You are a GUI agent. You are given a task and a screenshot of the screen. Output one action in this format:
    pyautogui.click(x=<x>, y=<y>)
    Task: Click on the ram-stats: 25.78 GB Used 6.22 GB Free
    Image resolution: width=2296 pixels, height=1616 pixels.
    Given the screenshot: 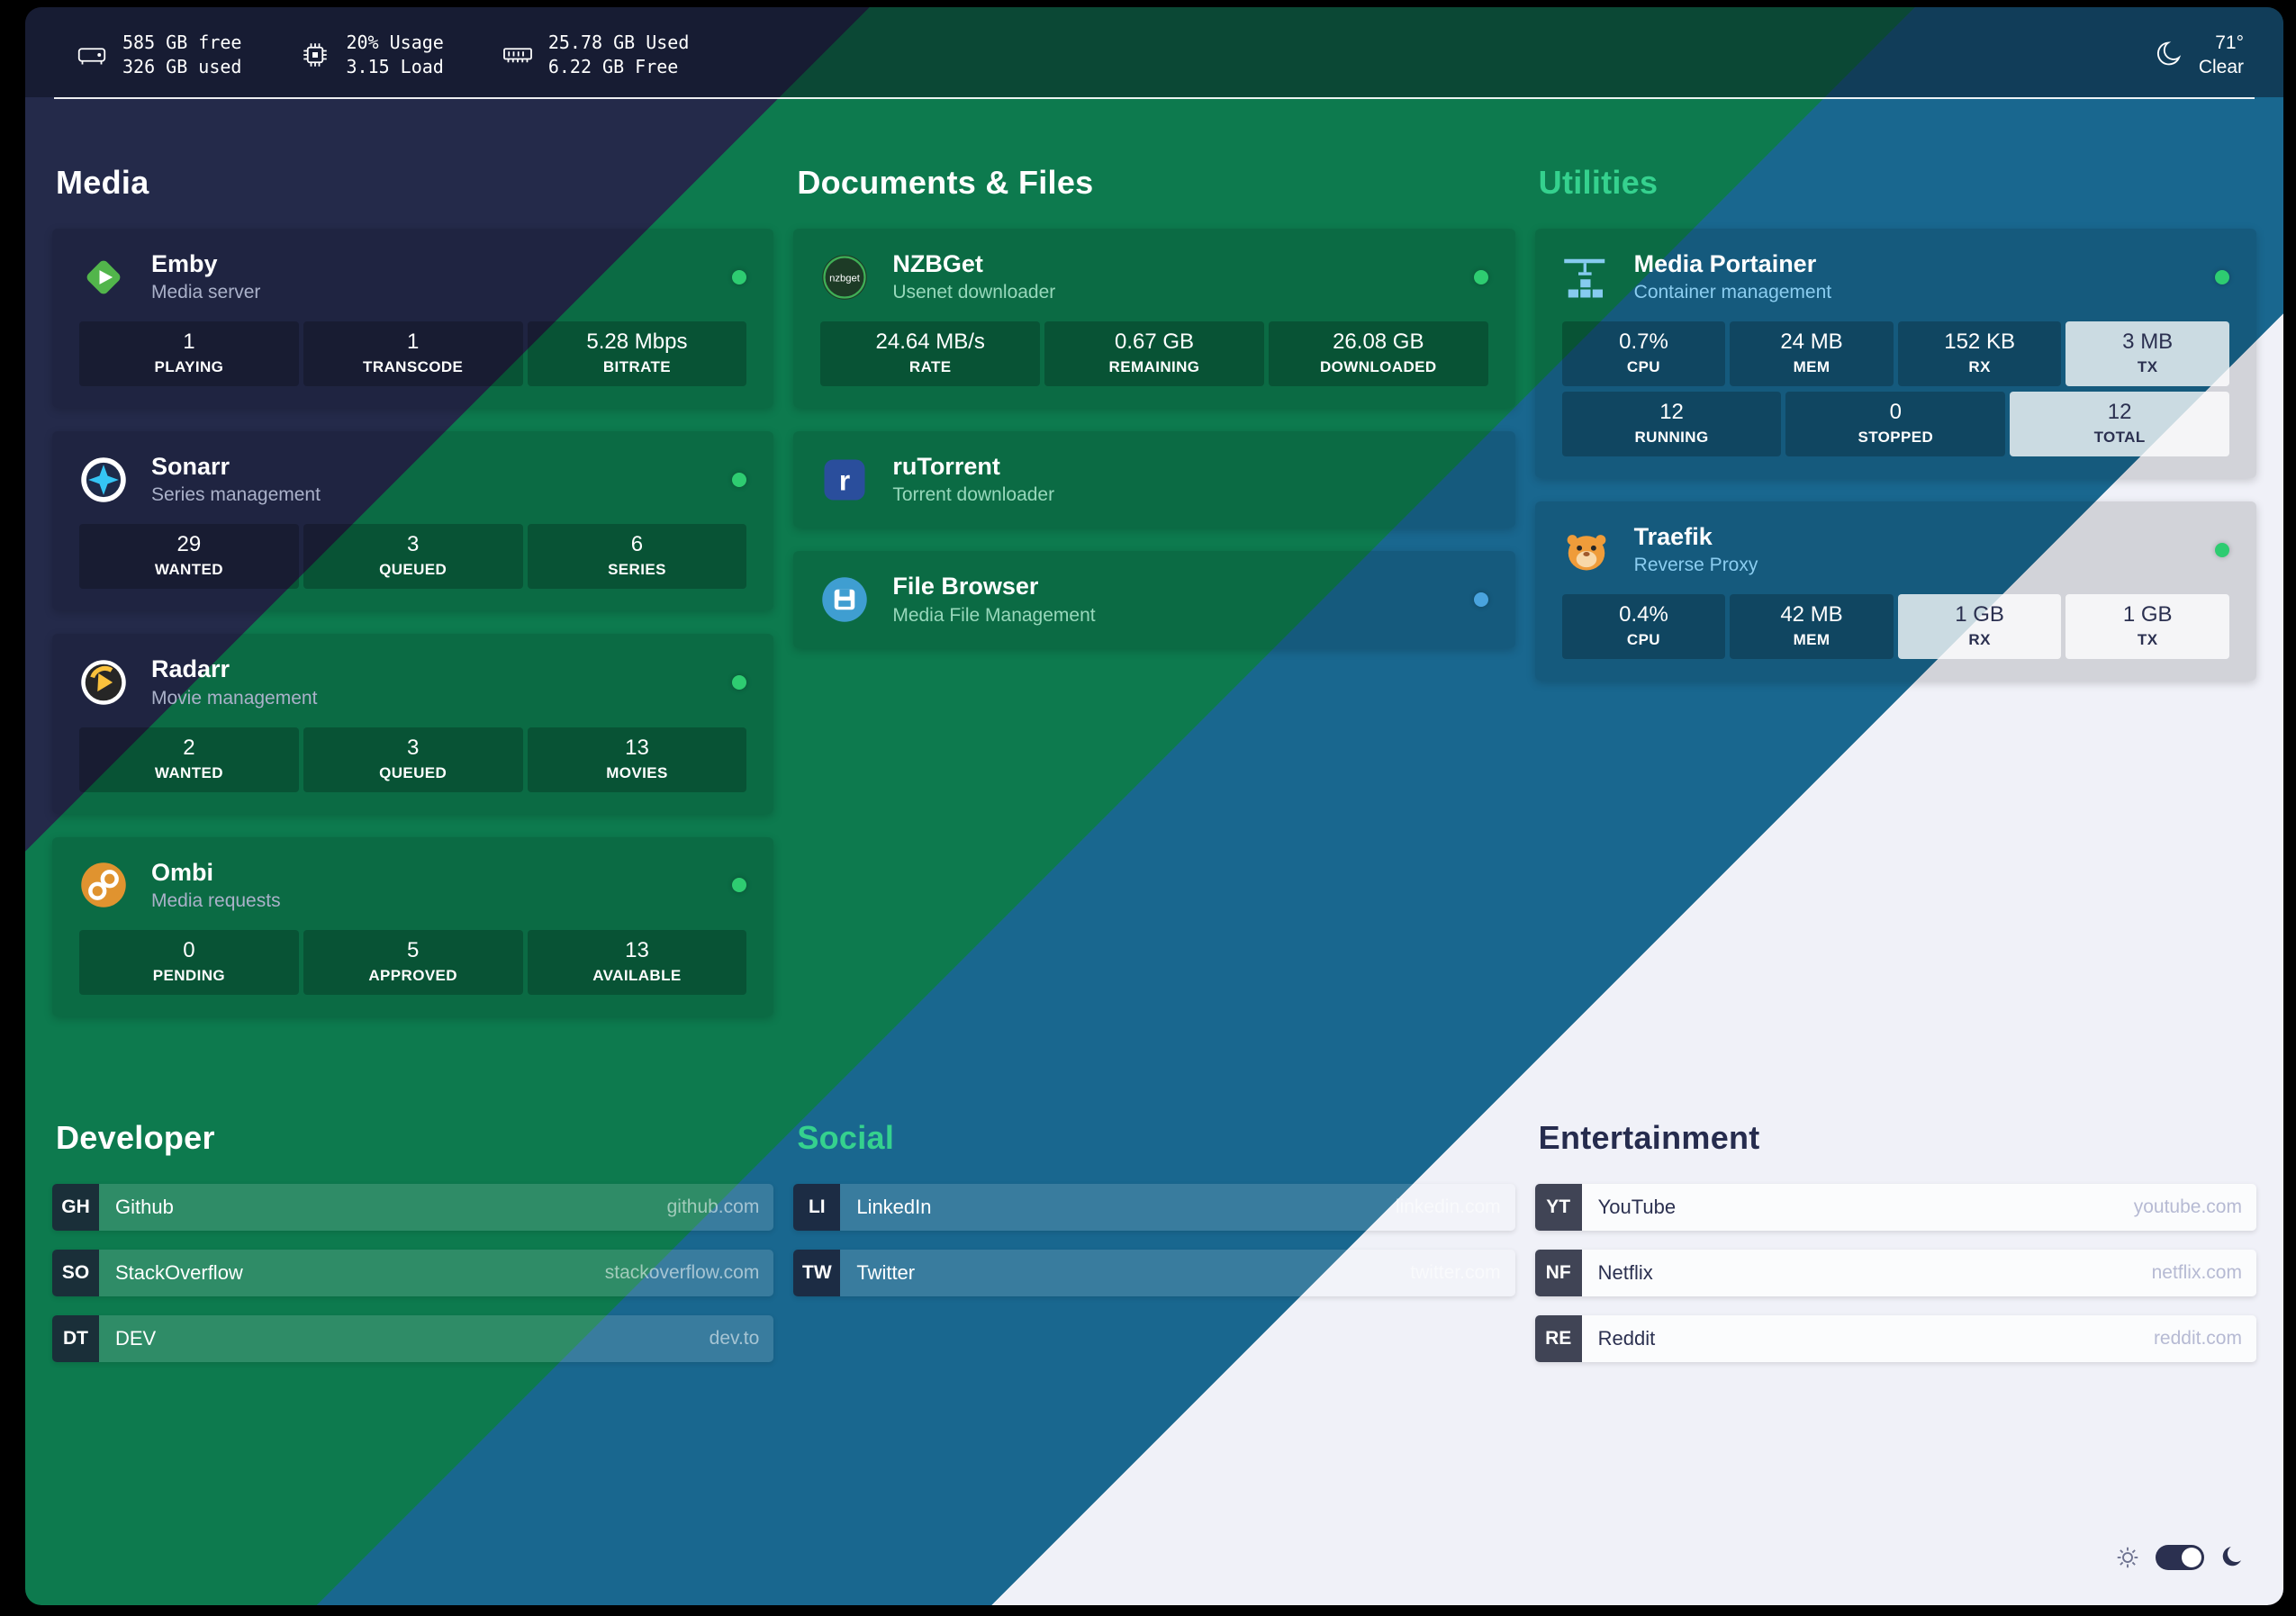 What is the action you would take?
    pyautogui.click(x=596, y=55)
    